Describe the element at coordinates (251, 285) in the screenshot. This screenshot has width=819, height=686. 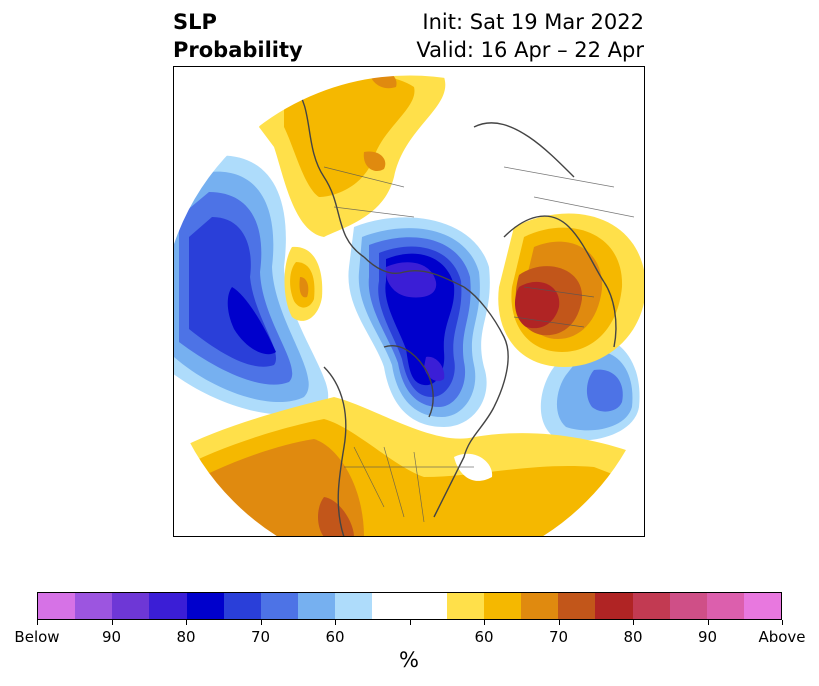
I see `pacific-low-region` at that location.